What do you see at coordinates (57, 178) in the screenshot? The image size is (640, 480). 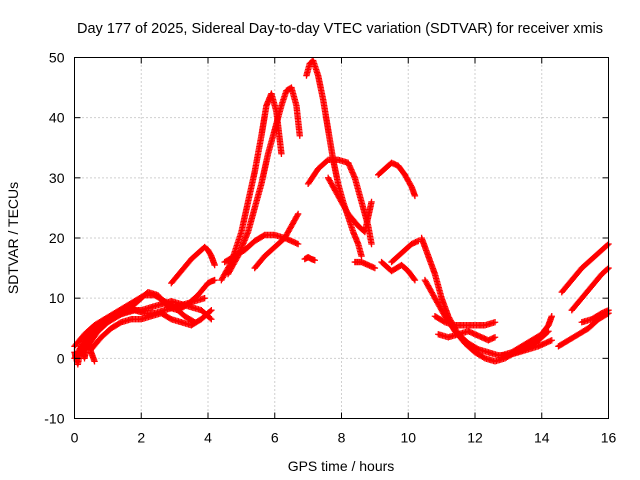 I see `y-tick-label: 30` at bounding box center [57, 178].